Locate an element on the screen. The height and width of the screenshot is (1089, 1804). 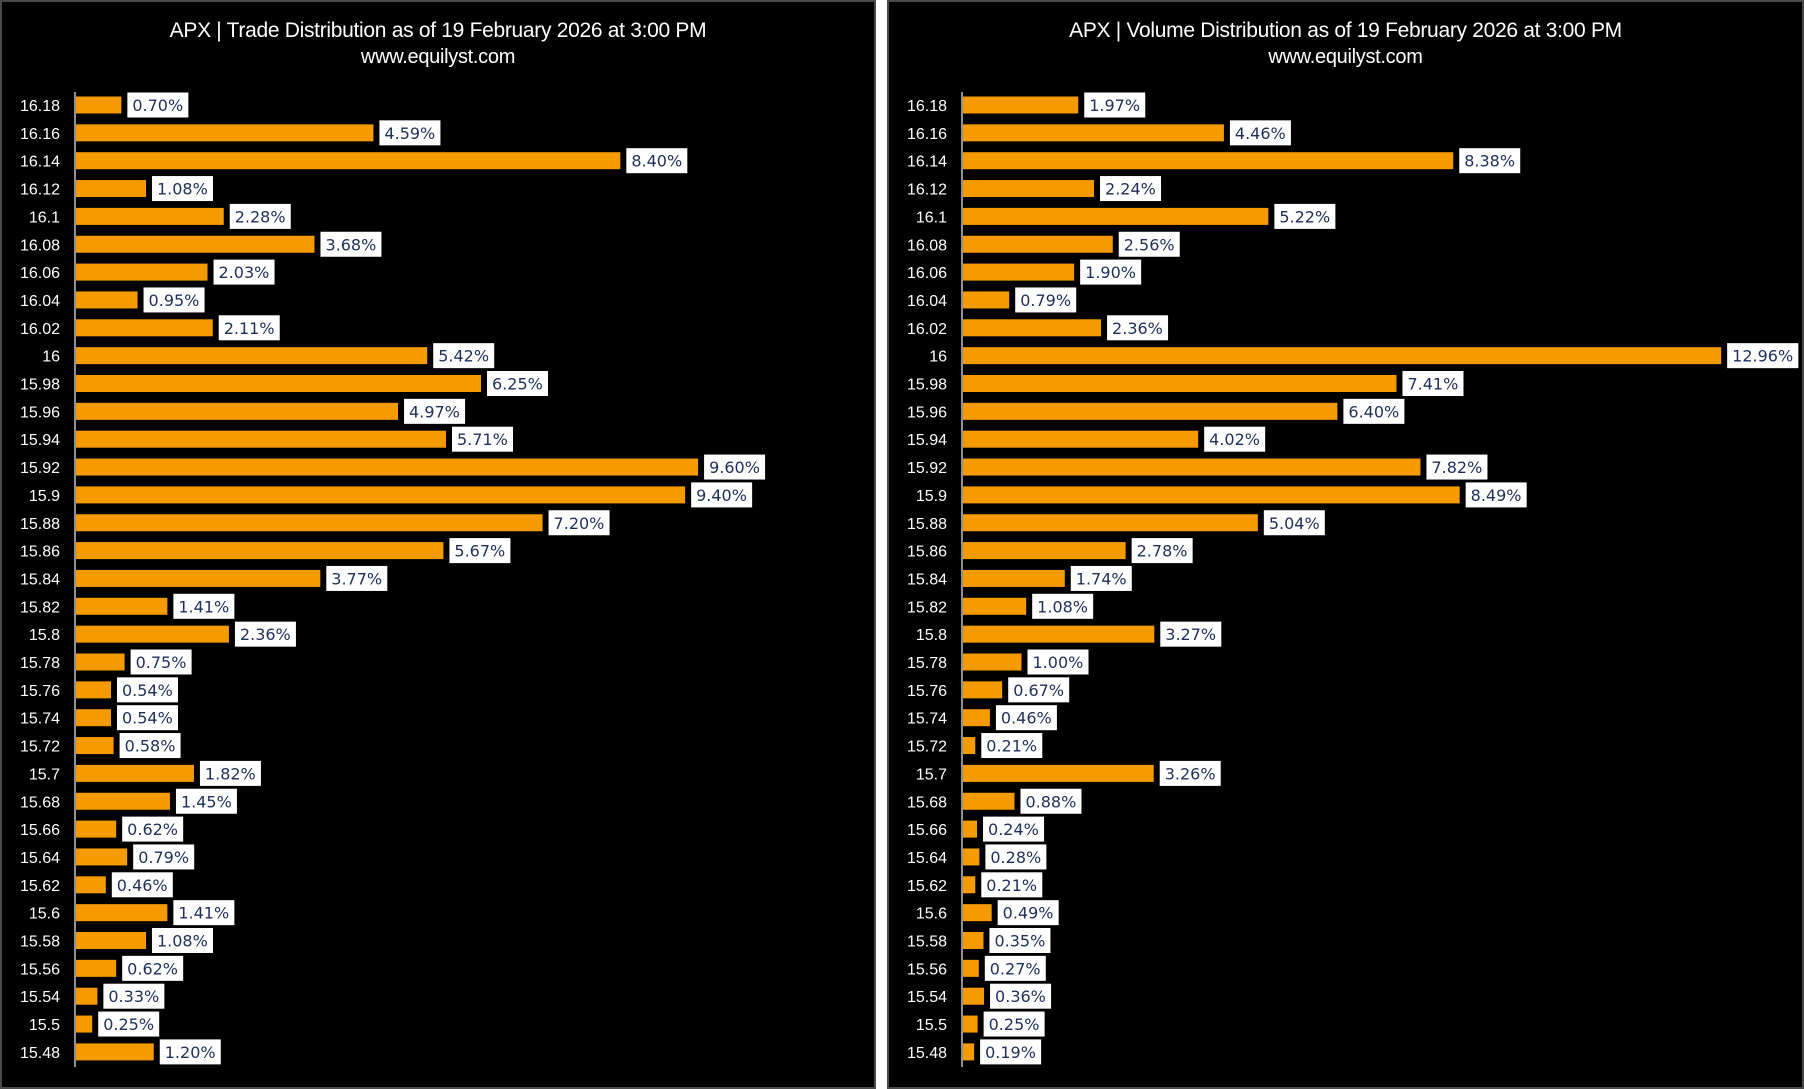
category-tick-label: 15.58 is located at coordinates (927, 942).